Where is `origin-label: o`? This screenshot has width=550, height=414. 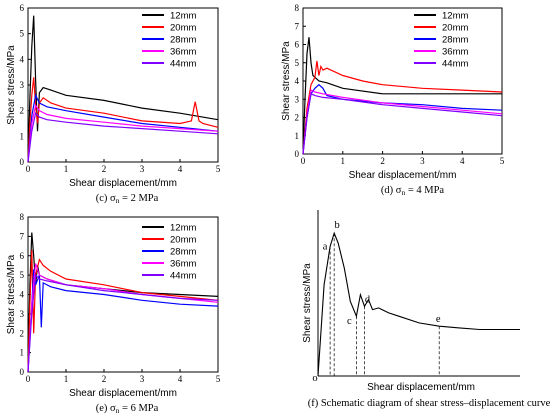 origin-label: o is located at coordinates (314, 378).